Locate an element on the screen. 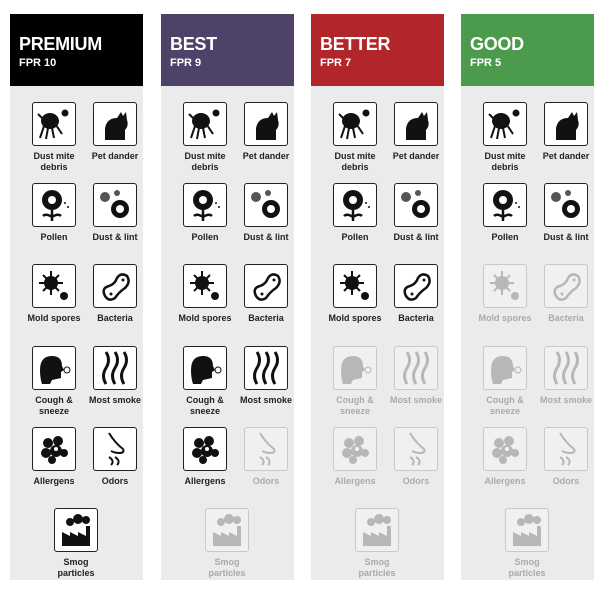 The image size is (600, 600). tier-name: BEST is located at coordinates (193, 44).